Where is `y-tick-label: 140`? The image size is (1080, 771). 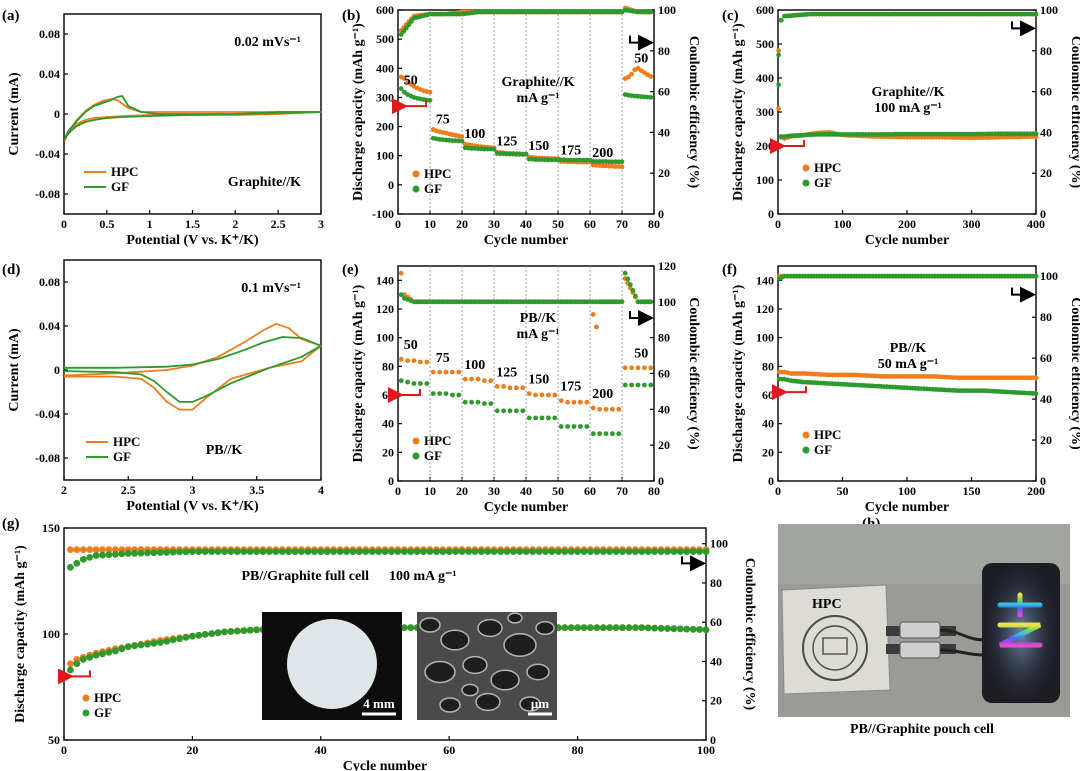 y-tick-label: 140 is located at coordinates (765, 280).